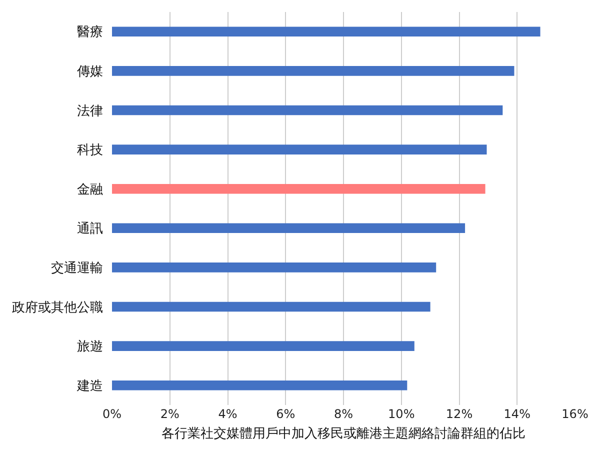 Image resolution: width=600 pixels, height=462 pixels. I want to click on y-tick-label: 旅遊, so click(90, 347).